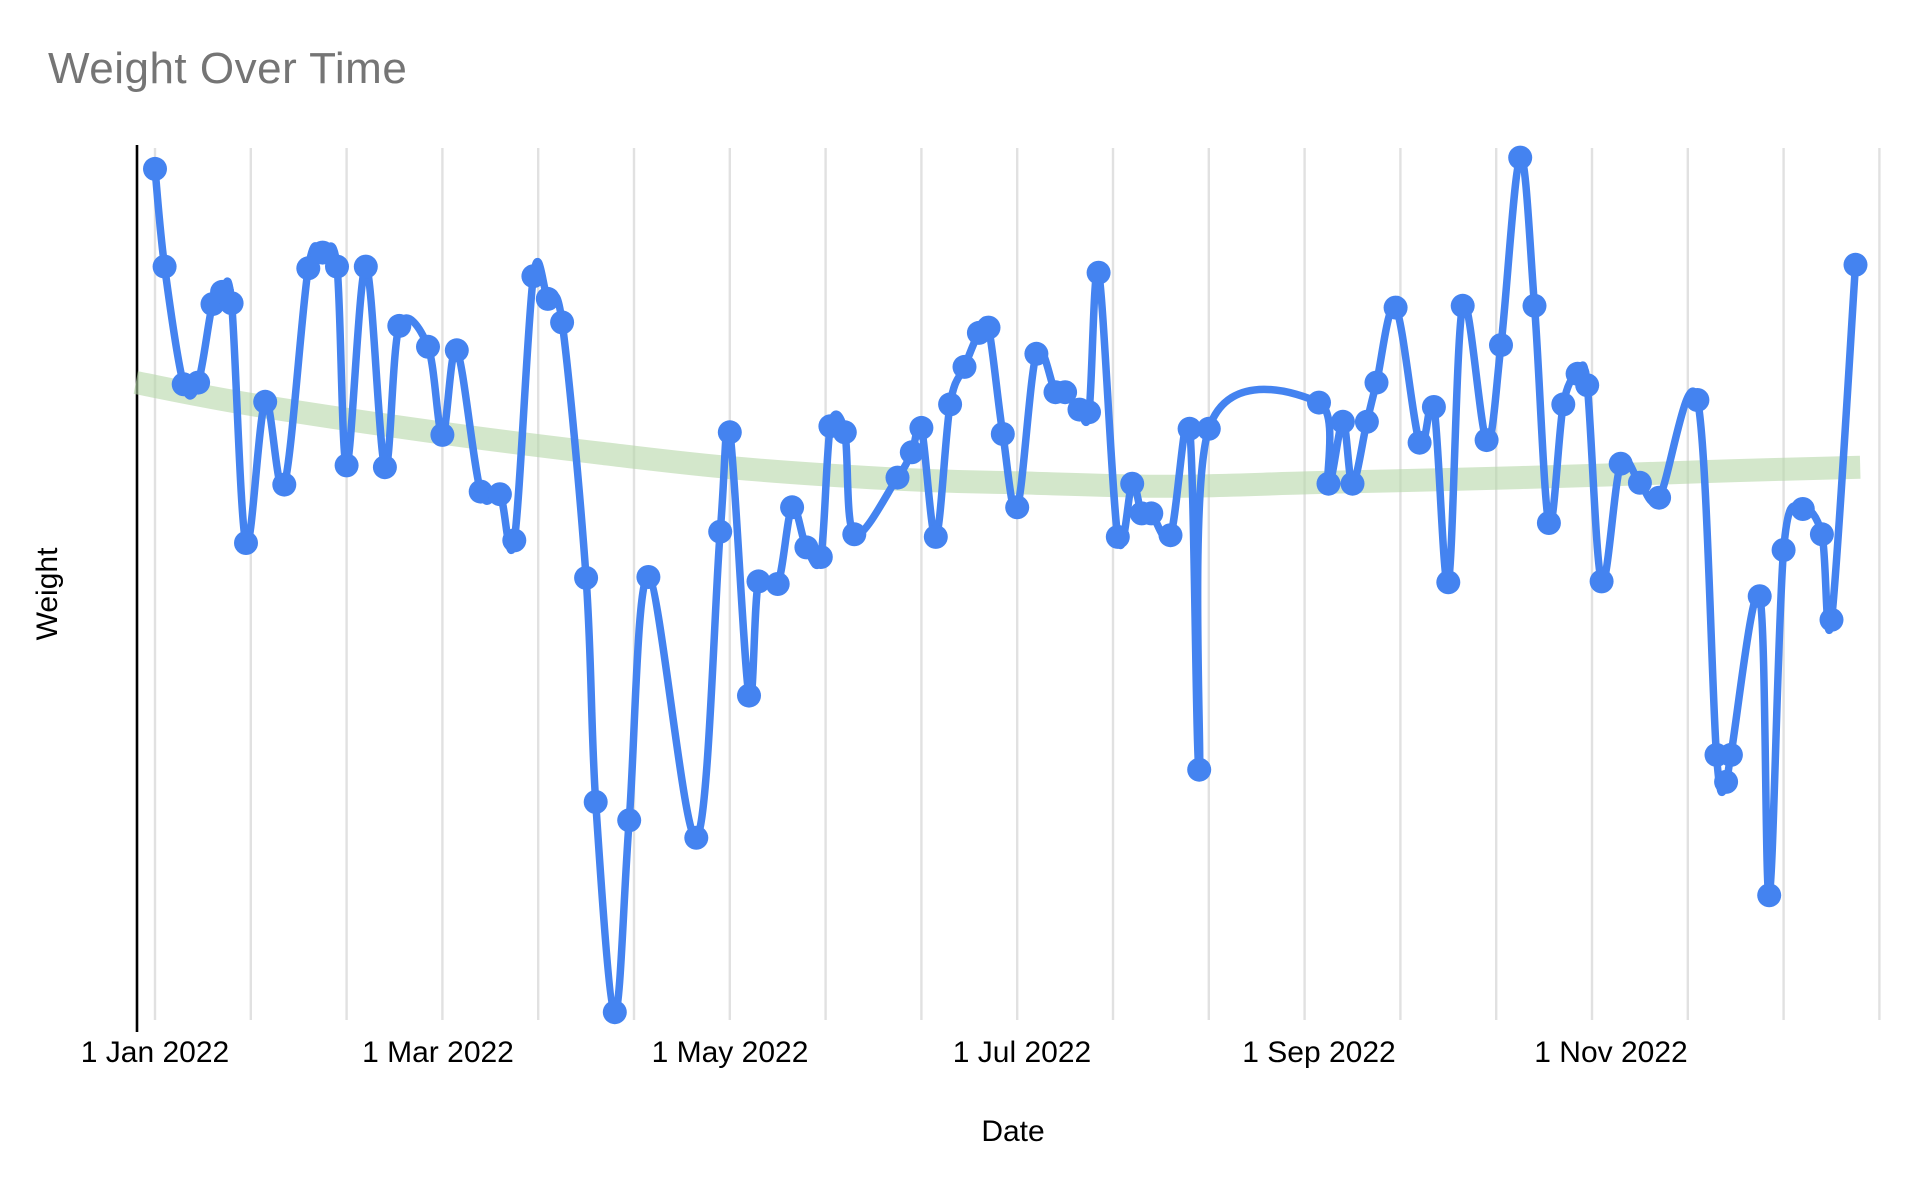 This screenshot has height=1190, width=1920. Describe the element at coordinates (155, 1052) in the screenshot. I see `x-tick-label: 1 Jan 2022` at that location.